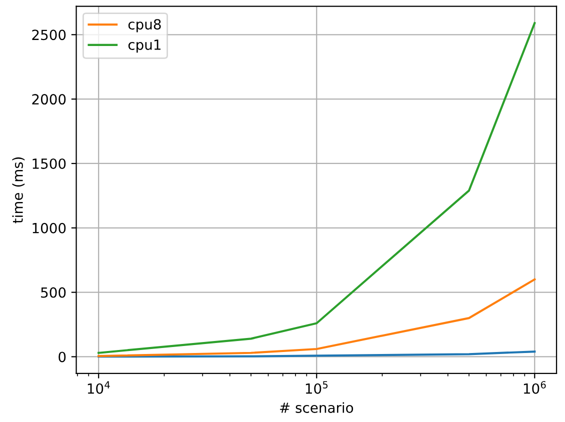  What do you see at coordinates (49, 35) in the screenshot?
I see `y-tick-label: 2500` at bounding box center [49, 35].